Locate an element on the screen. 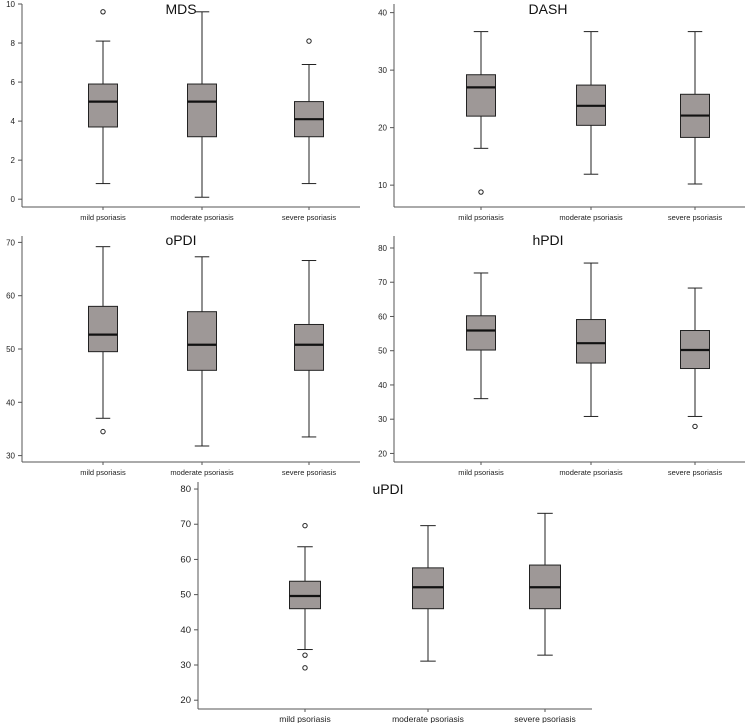 Image resolution: width=748 pixels, height=723 pixels. y-tick-label: 0 is located at coordinates (13, 199).